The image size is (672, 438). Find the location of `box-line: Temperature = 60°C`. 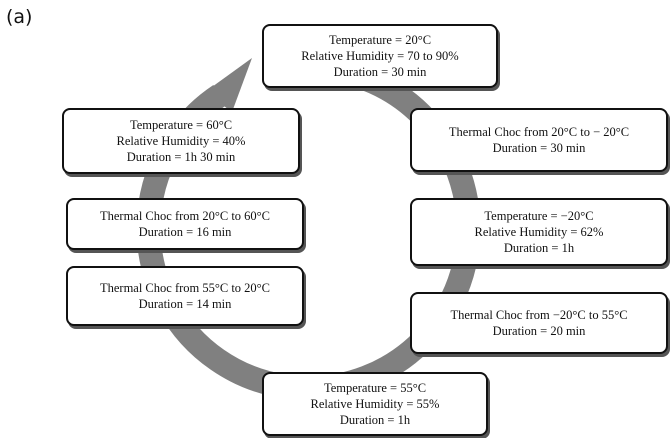

box-line: Temperature = 60°C is located at coordinates (181, 125).